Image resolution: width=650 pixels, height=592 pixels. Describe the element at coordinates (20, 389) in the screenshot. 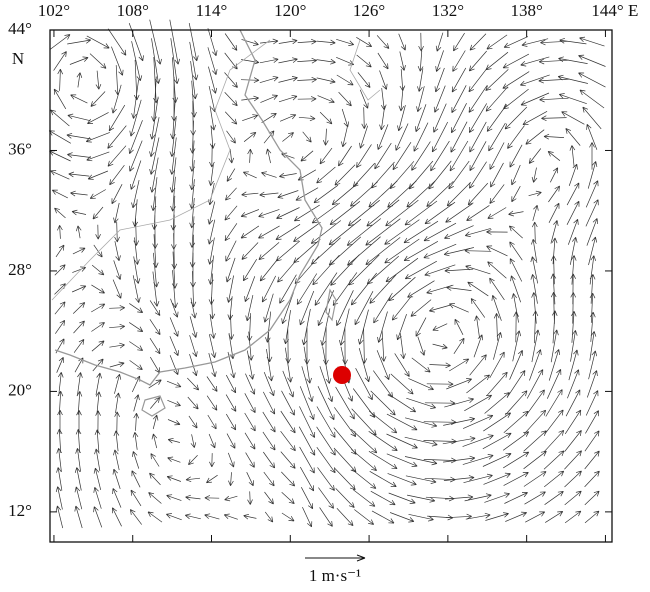

I see `lat-label: 20°` at that location.